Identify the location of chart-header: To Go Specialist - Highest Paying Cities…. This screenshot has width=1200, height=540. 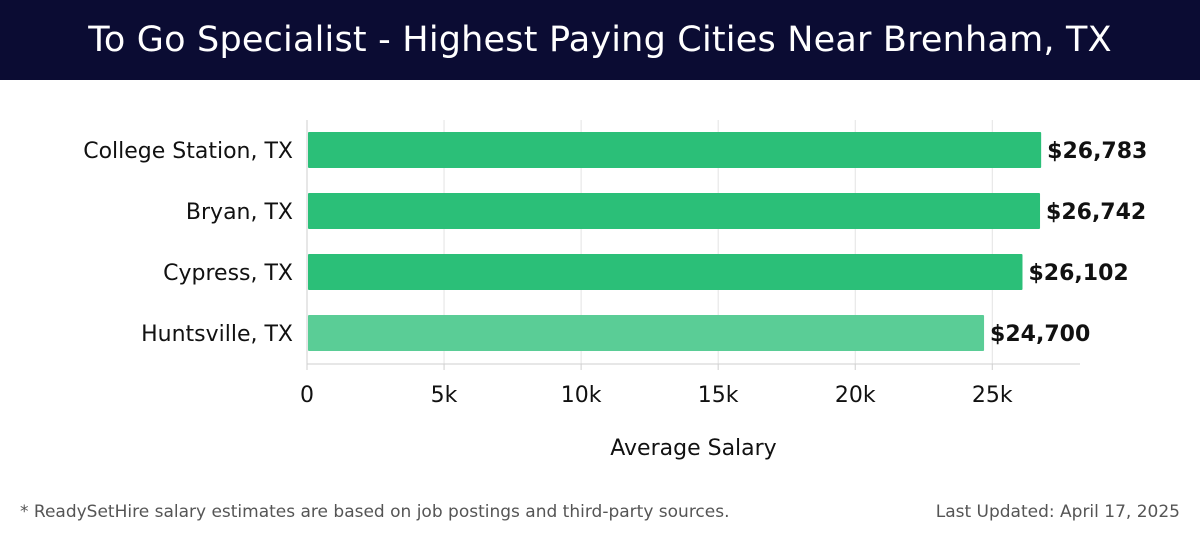
(600, 40).